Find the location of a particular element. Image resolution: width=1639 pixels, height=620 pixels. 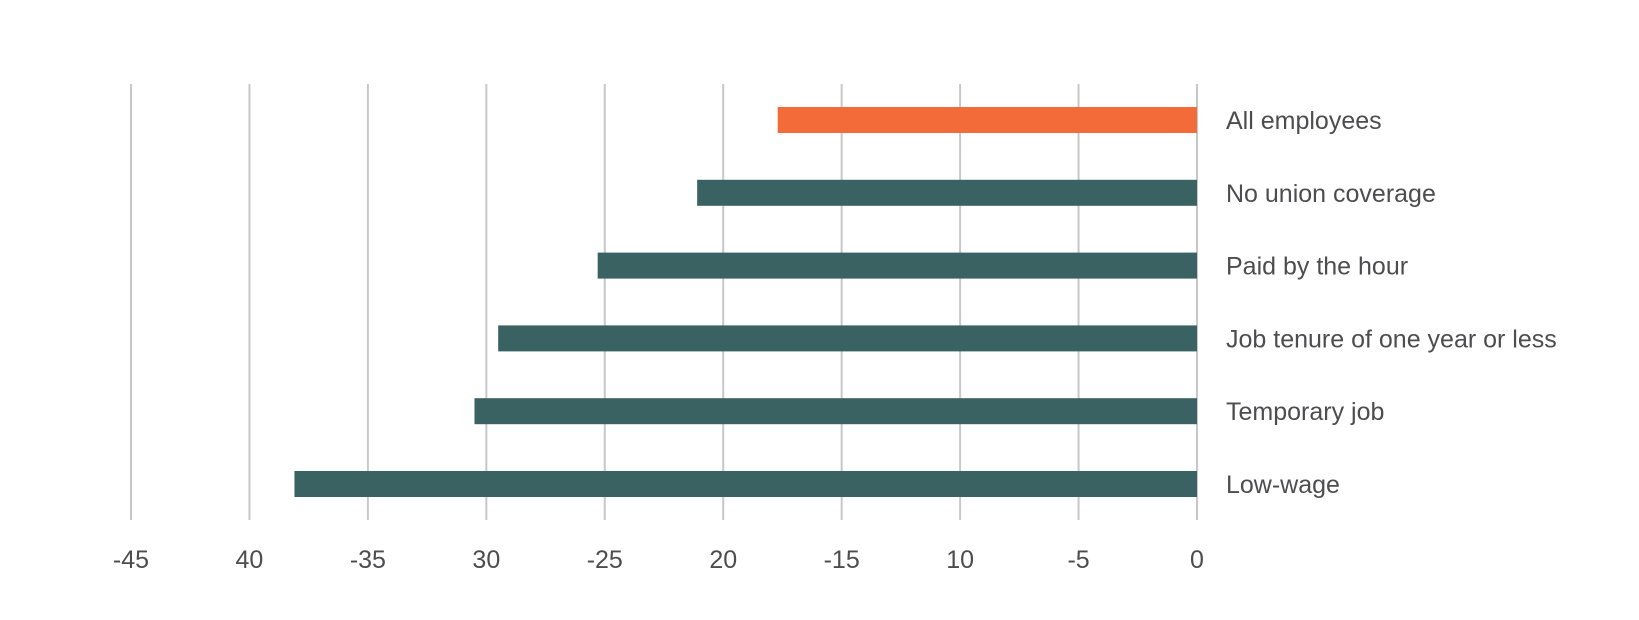

category-label: All employees is located at coordinates (1304, 121).